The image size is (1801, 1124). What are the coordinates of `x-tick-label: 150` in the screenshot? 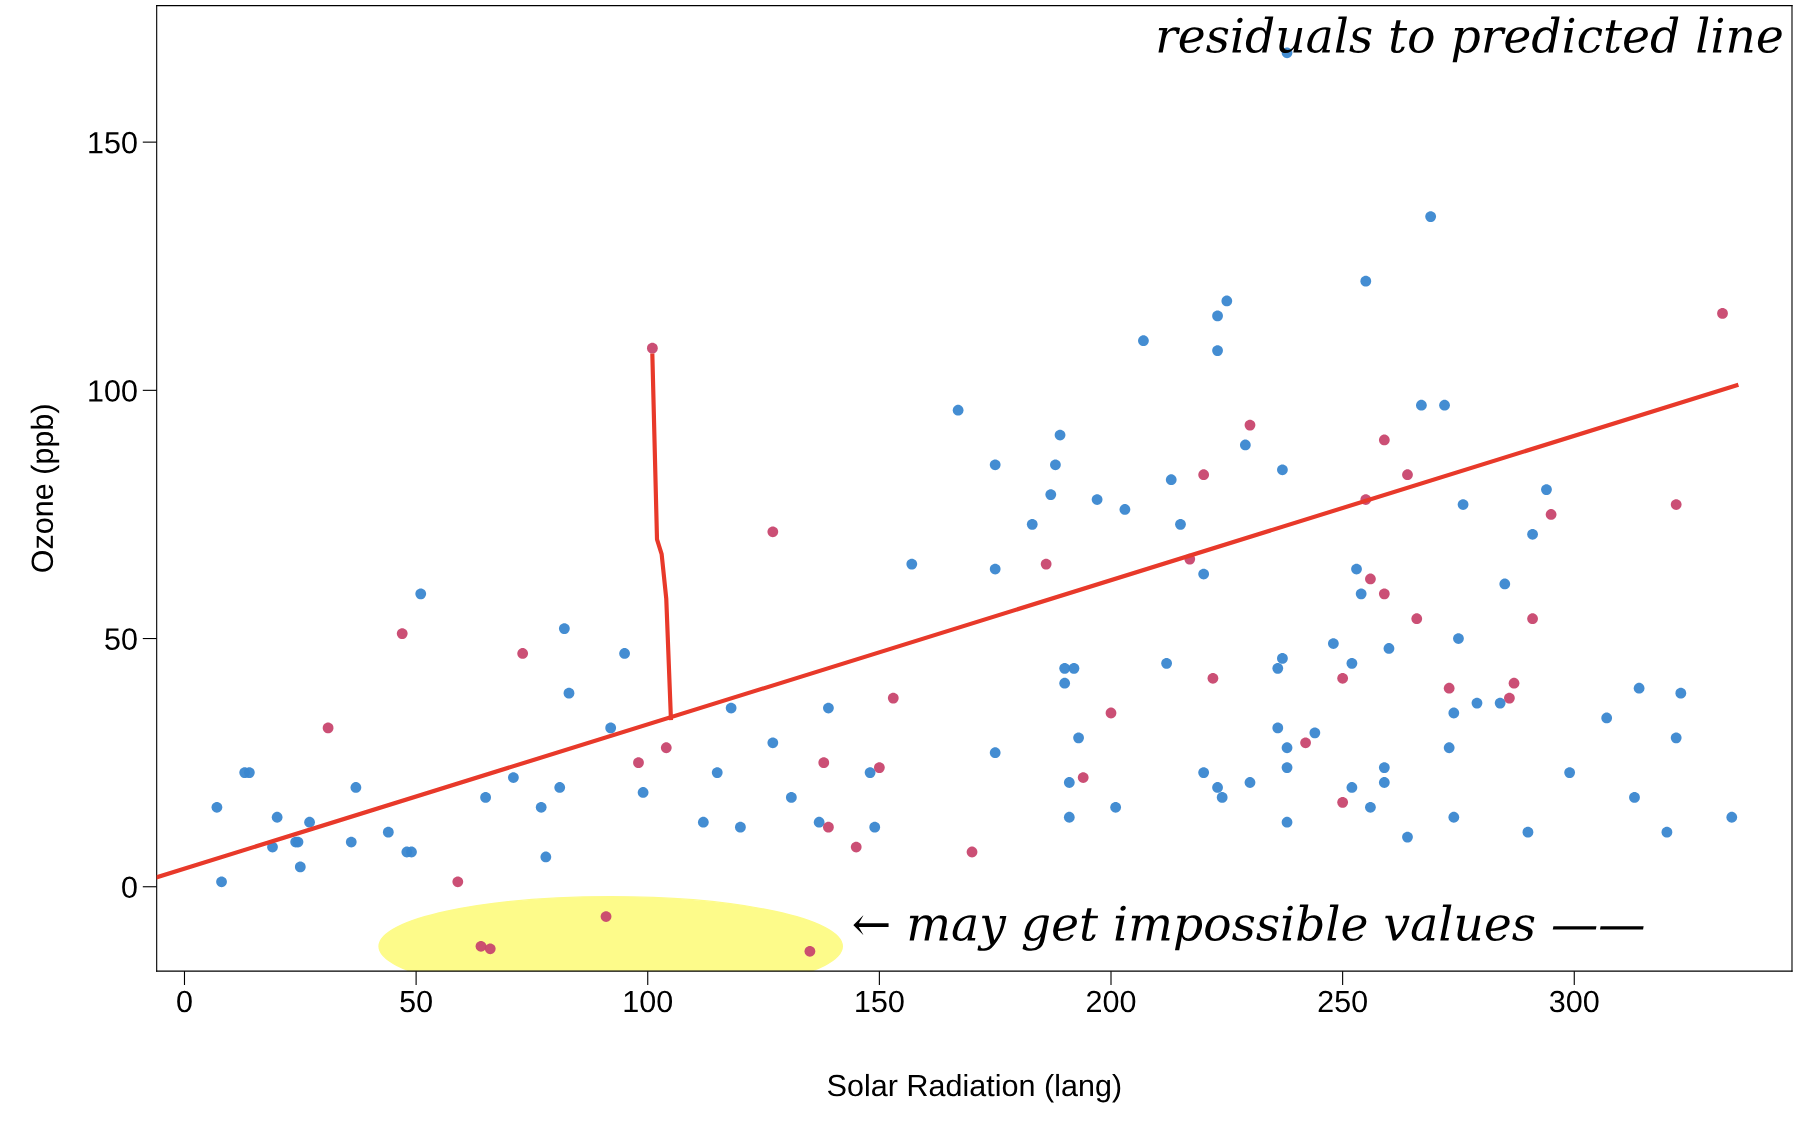 It's located at (880, 1001).